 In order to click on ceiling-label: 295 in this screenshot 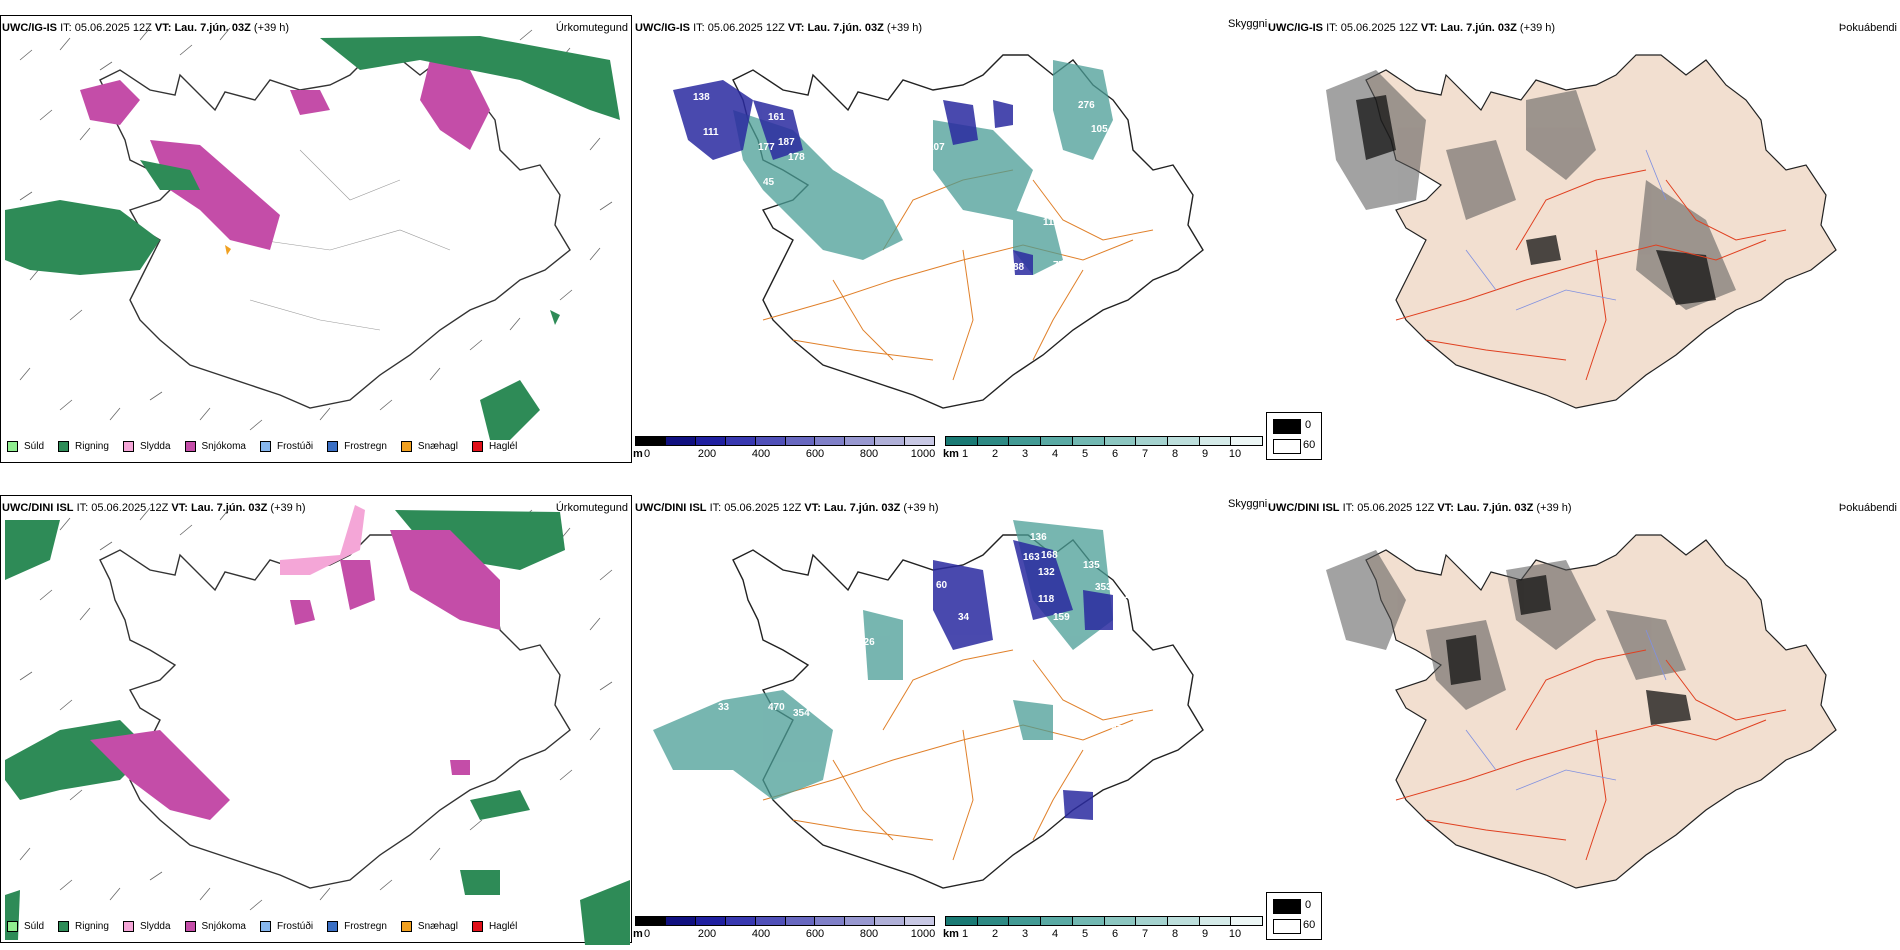, I will do `click(751, 197)`.